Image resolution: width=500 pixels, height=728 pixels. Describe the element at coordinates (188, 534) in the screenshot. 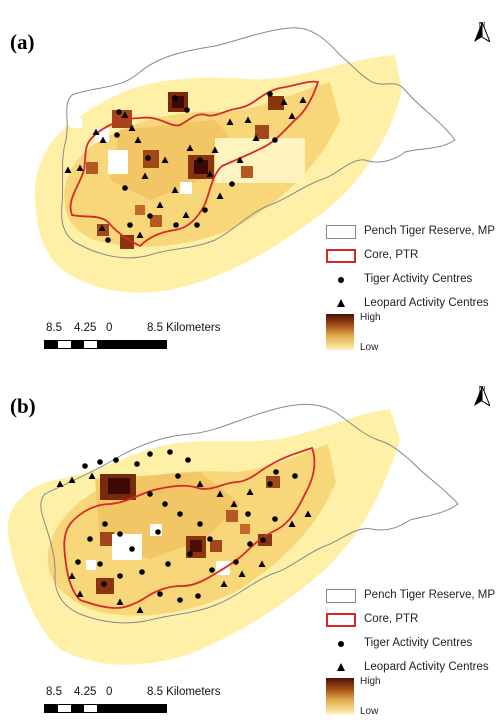

I see `density-hotspots` at that location.